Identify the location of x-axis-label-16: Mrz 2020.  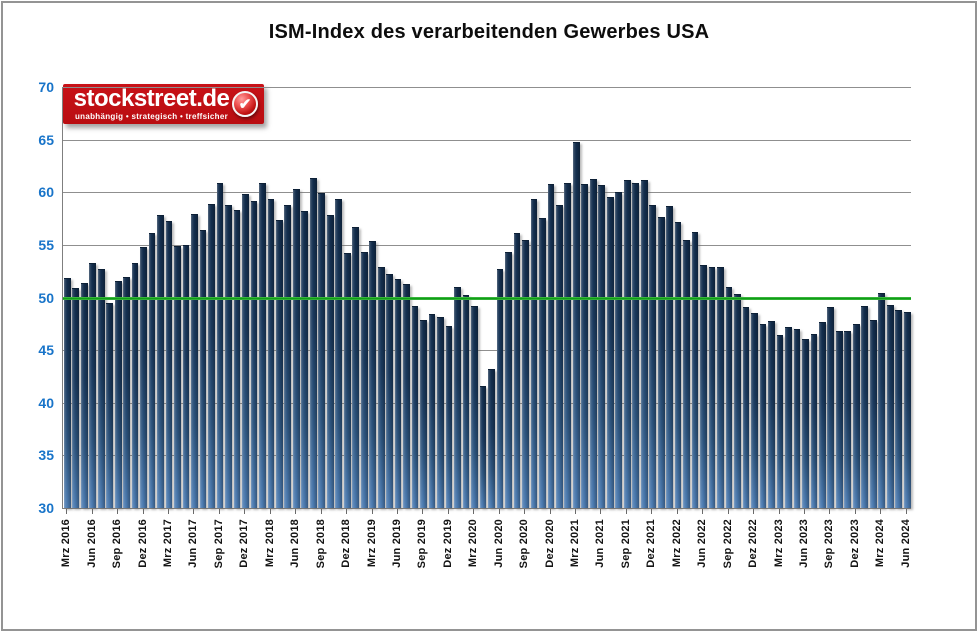
(473, 543).